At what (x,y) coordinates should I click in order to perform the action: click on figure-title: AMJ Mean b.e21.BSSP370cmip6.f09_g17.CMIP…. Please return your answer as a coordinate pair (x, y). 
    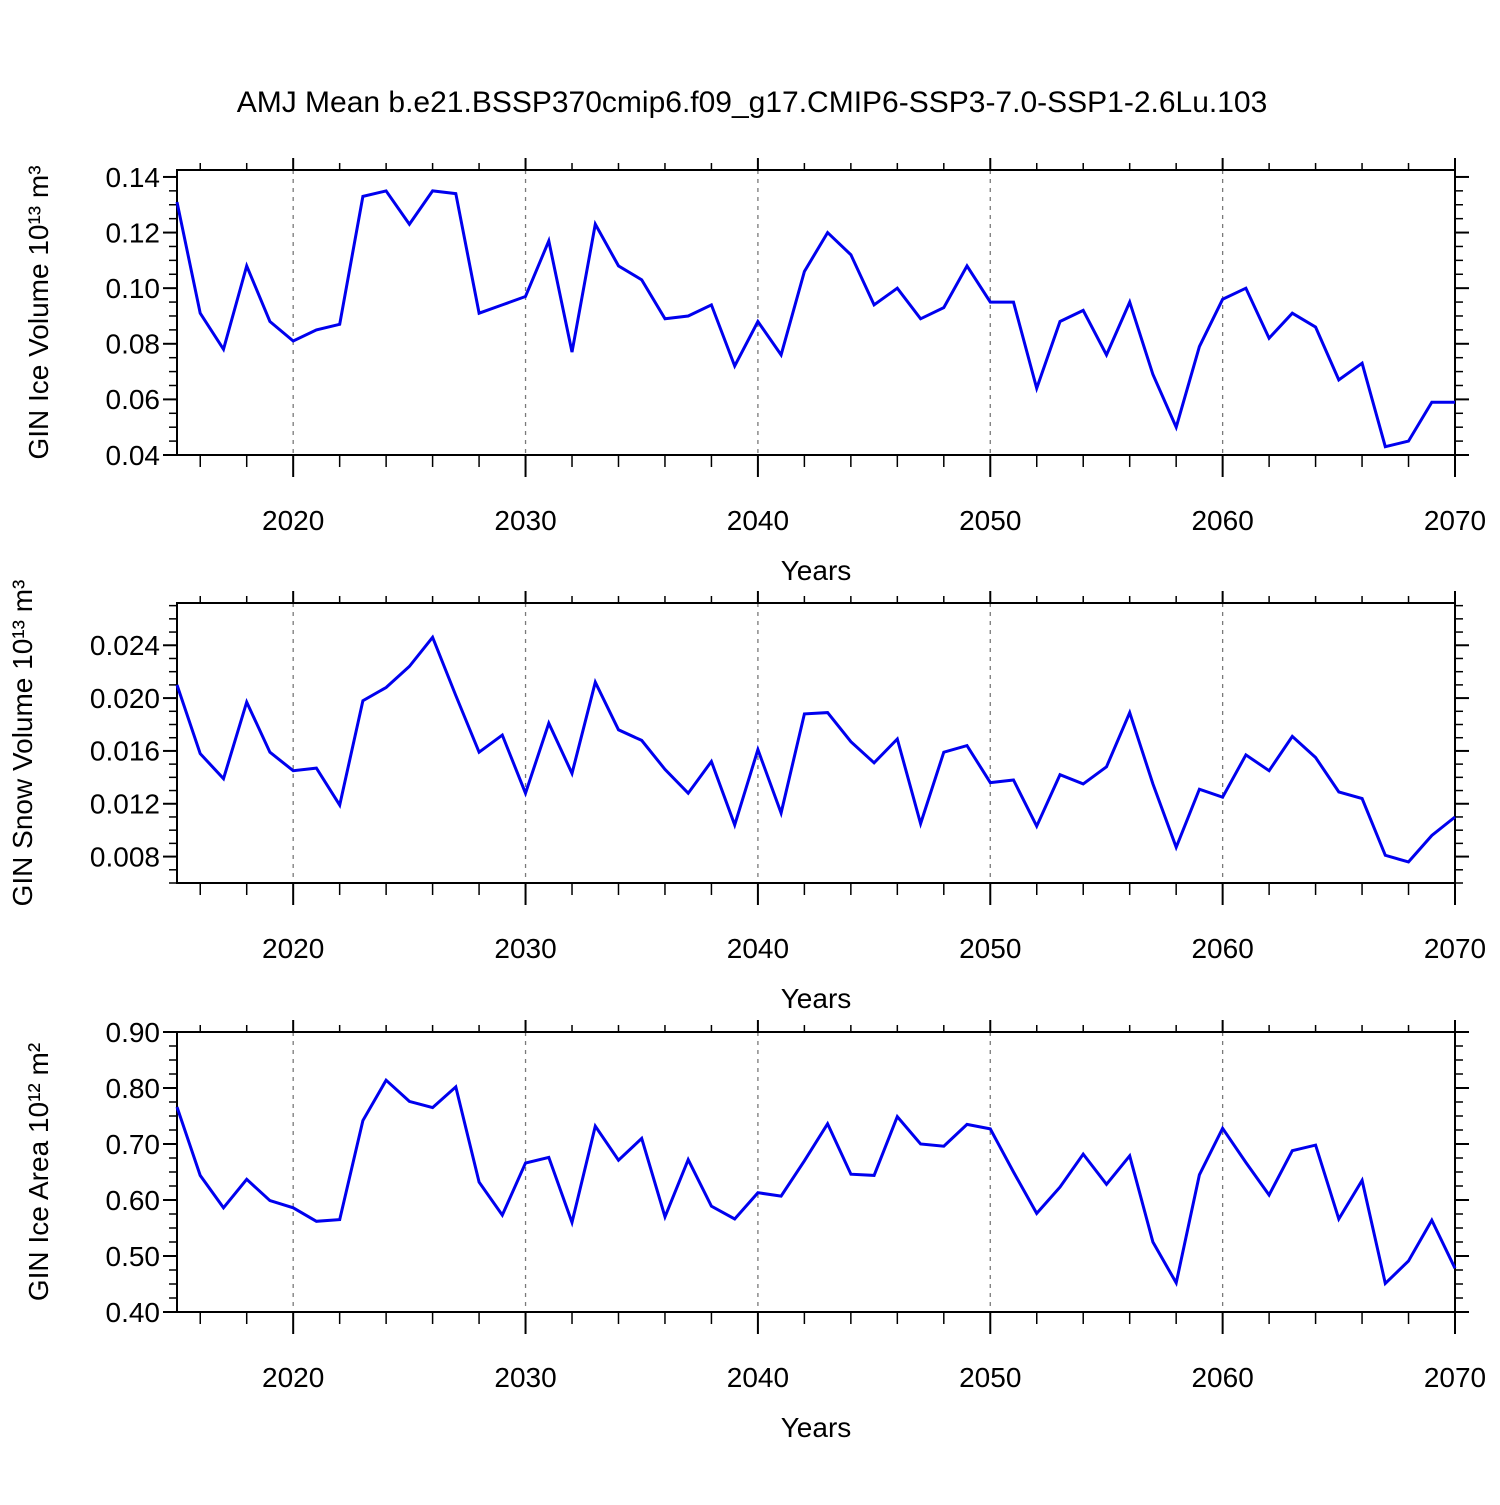
    Looking at the image, I should click on (752, 102).